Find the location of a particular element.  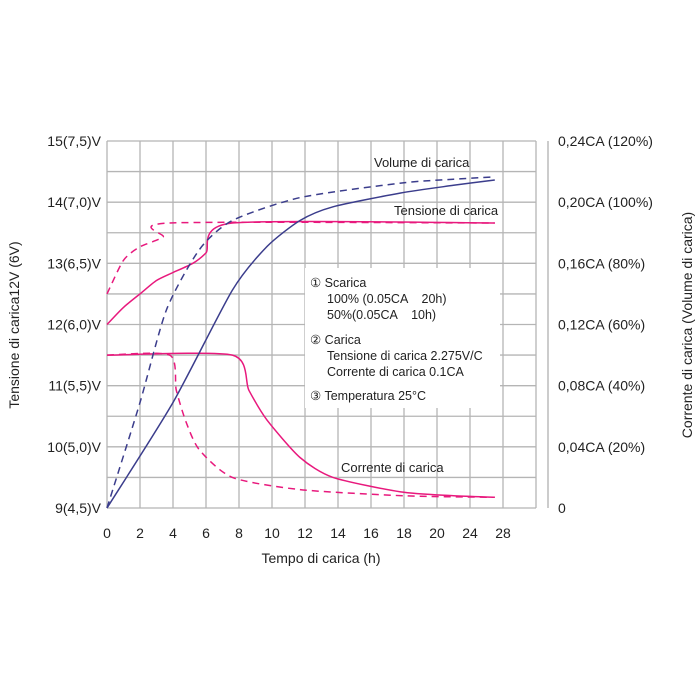

y-right-tick-label: 0,20CA (100%) is located at coordinates (605, 202).